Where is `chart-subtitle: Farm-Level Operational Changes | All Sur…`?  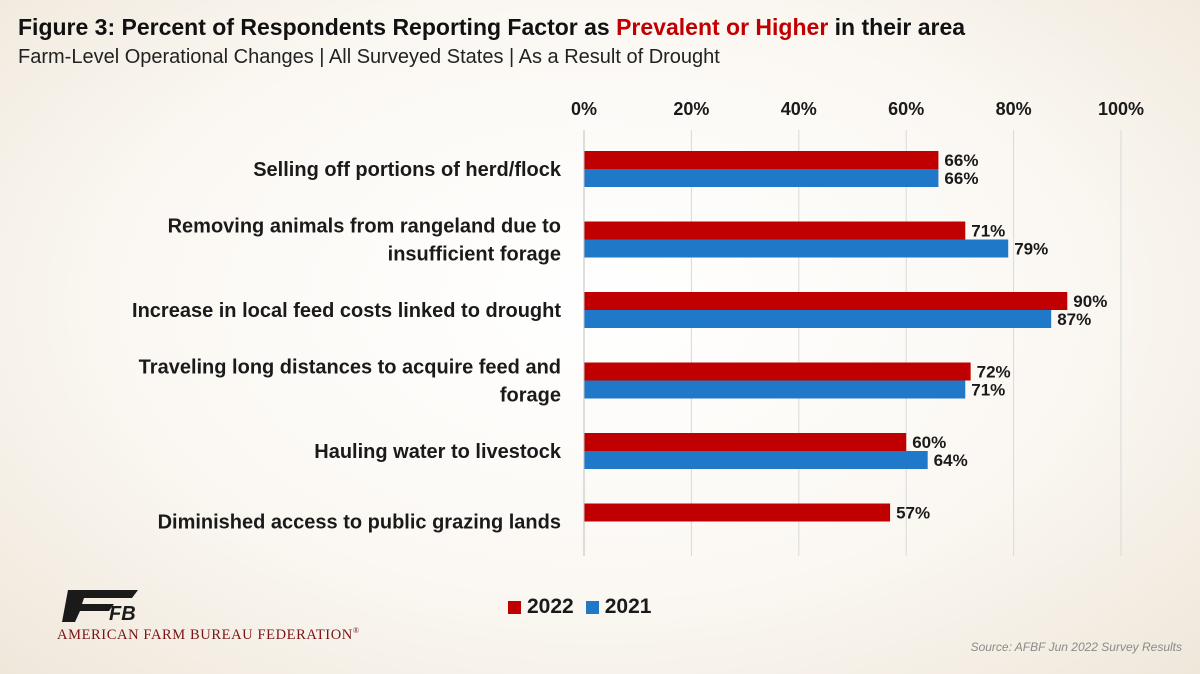
chart-subtitle: Farm-Level Operational Changes | All Sur… is located at coordinates (369, 57).